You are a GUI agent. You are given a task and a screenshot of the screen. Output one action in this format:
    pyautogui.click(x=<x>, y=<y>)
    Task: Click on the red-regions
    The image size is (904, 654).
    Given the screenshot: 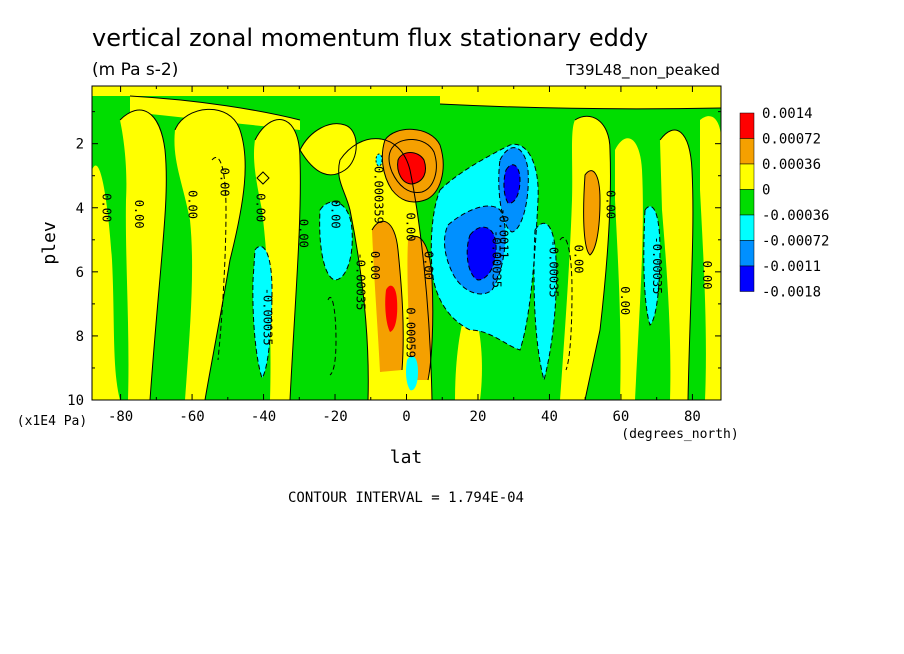 What is the action you would take?
    pyautogui.click(x=405, y=242)
    